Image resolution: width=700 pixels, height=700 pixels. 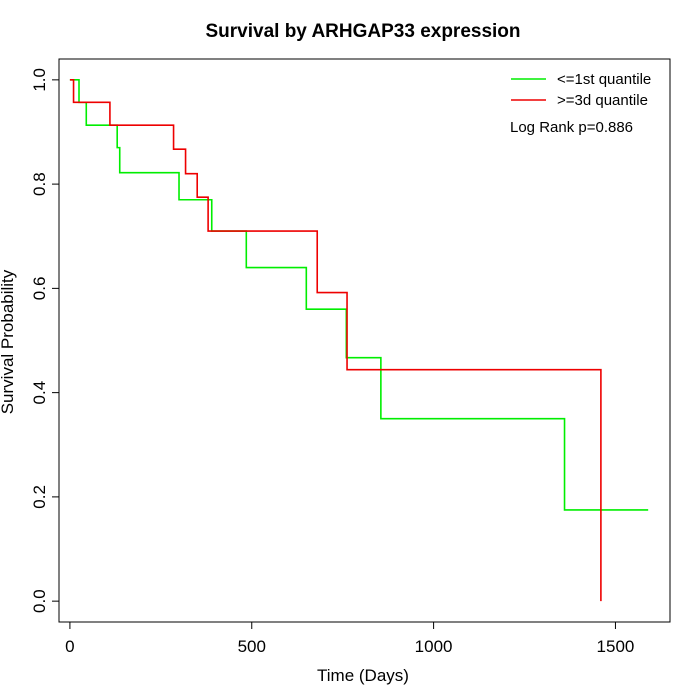 I want to click on legend-label: >=3d quantile, so click(x=602, y=100).